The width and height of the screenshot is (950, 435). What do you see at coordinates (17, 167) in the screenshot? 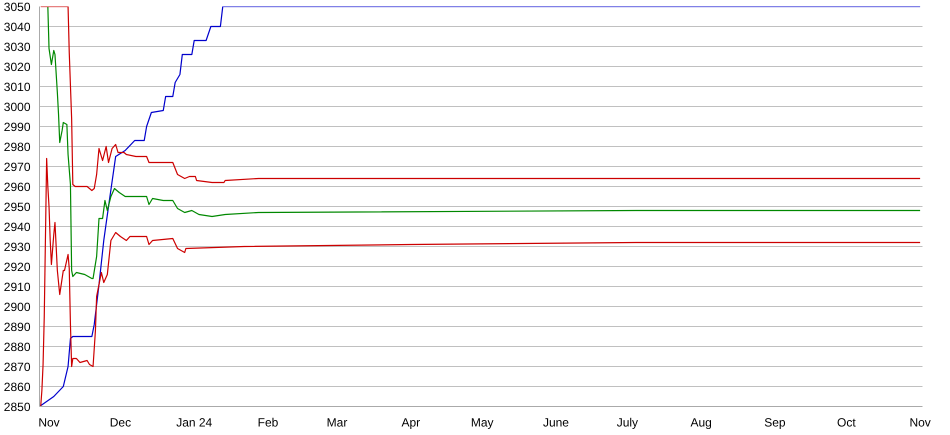
I see `y-tick-label: 2970` at bounding box center [17, 167].